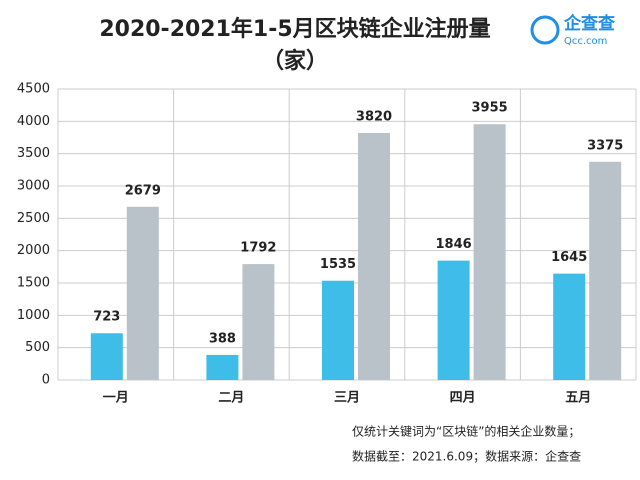  Describe the element at coordinates (463, 398) in the screenshot. I see `x-tick-label: 四月` at that location.